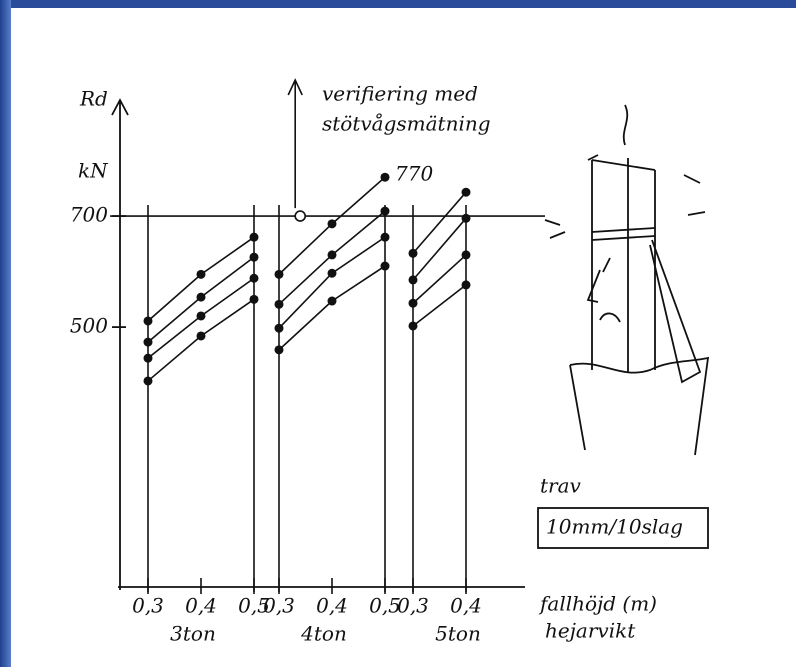 This screenshot has width=796, height=667. I want to click on verification-point, so click(300, 216).